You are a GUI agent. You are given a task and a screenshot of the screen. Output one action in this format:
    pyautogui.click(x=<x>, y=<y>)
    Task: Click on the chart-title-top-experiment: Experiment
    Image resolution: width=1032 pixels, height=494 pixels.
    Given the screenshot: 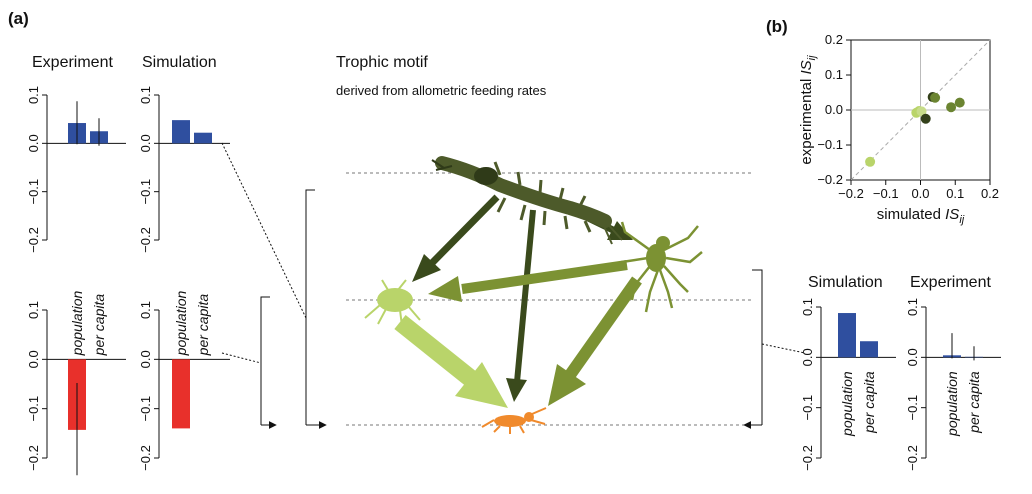 What is the action you would take?
    pyautogui.click(x=72, y=62)
    